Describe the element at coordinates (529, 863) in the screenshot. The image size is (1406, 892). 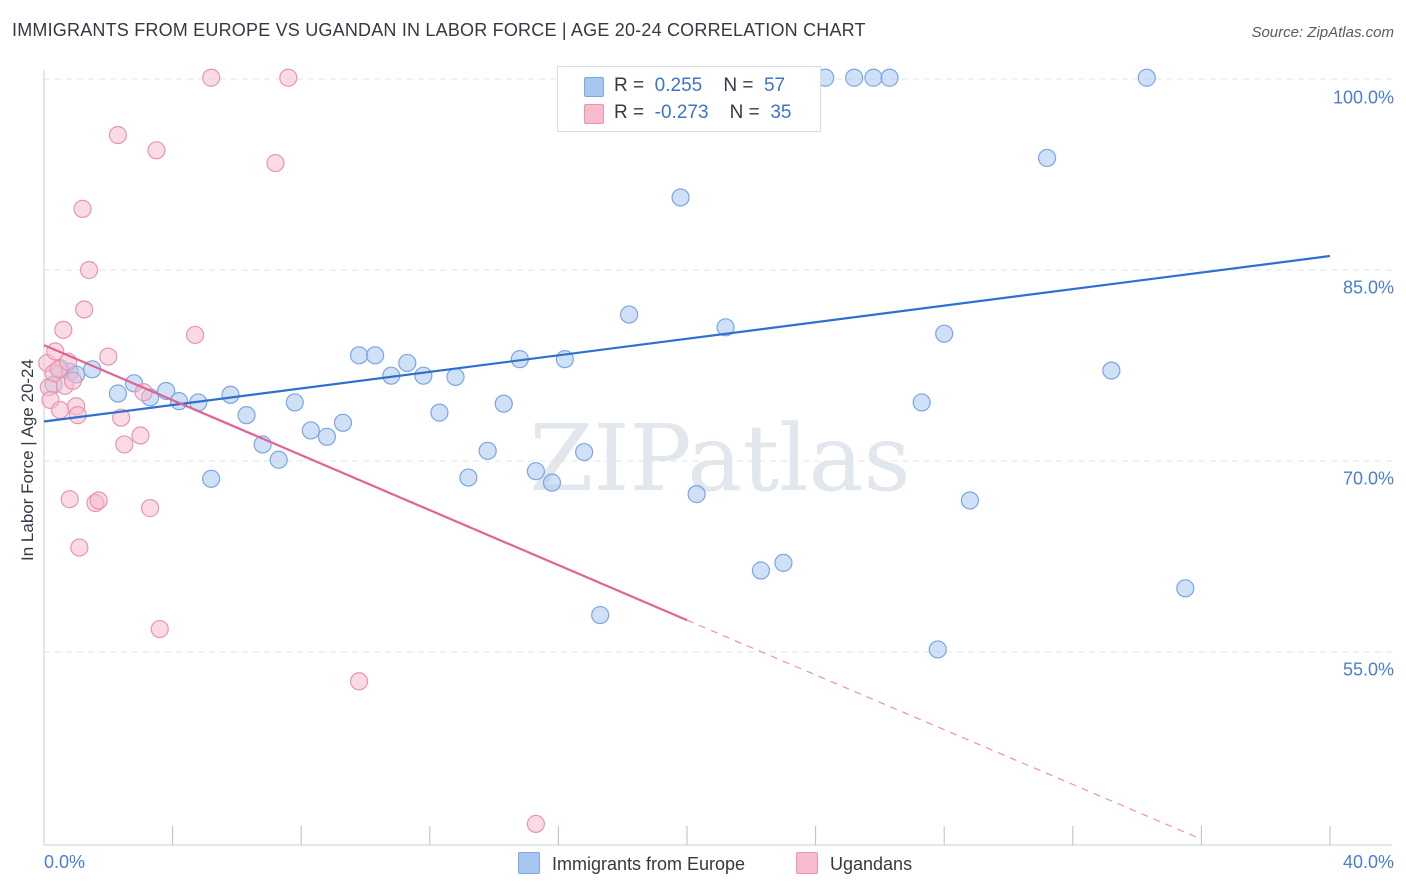
I see `legend-key-europe` at that location.